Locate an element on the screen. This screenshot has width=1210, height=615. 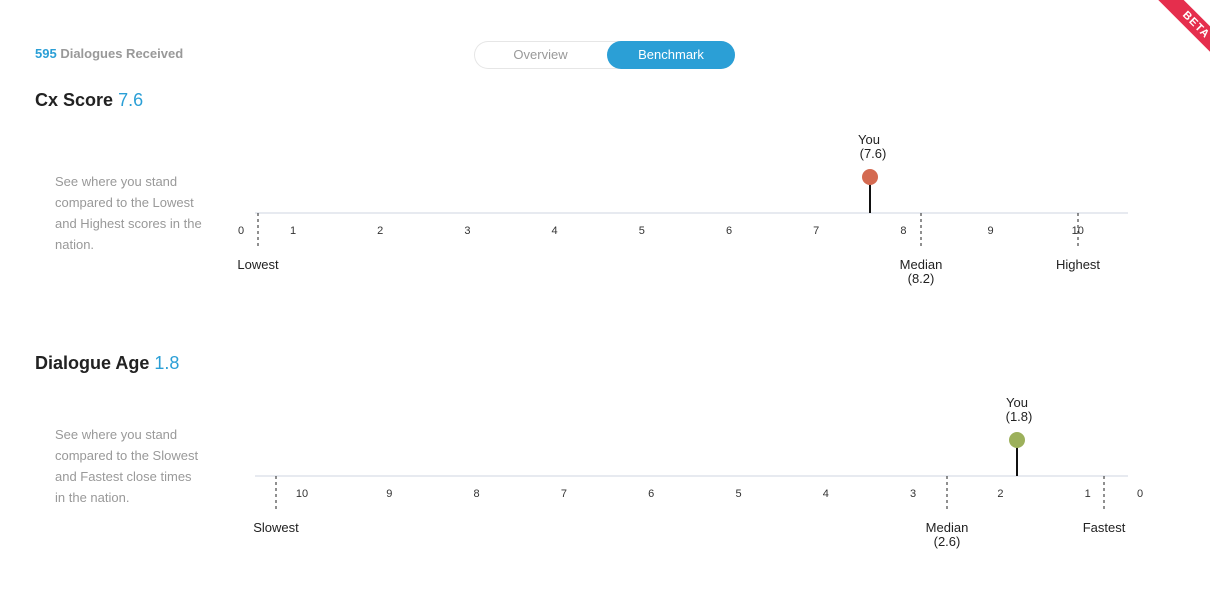
cx-tick-label: 9 is located at coordinates (991, 231).